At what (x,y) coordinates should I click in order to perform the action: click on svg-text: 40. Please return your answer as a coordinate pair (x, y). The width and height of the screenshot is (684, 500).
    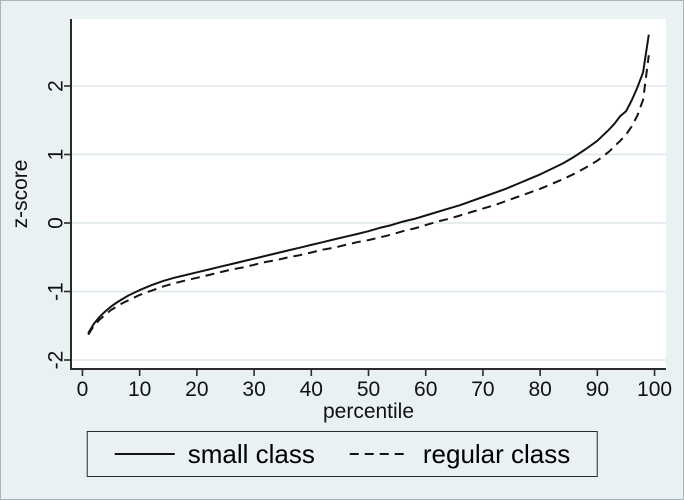
    Looking at the image, I should click on (311, 389).